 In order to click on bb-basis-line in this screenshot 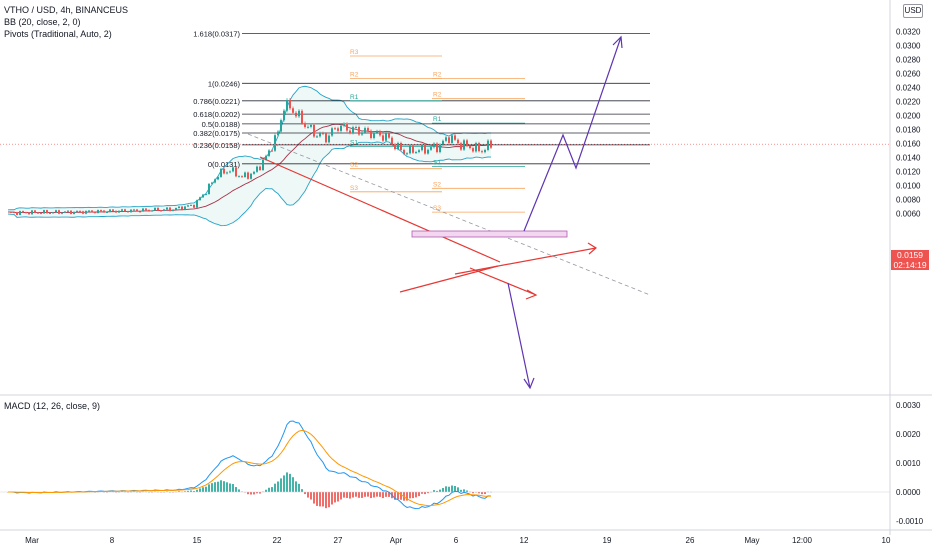, I will do `click(249, 168)`.